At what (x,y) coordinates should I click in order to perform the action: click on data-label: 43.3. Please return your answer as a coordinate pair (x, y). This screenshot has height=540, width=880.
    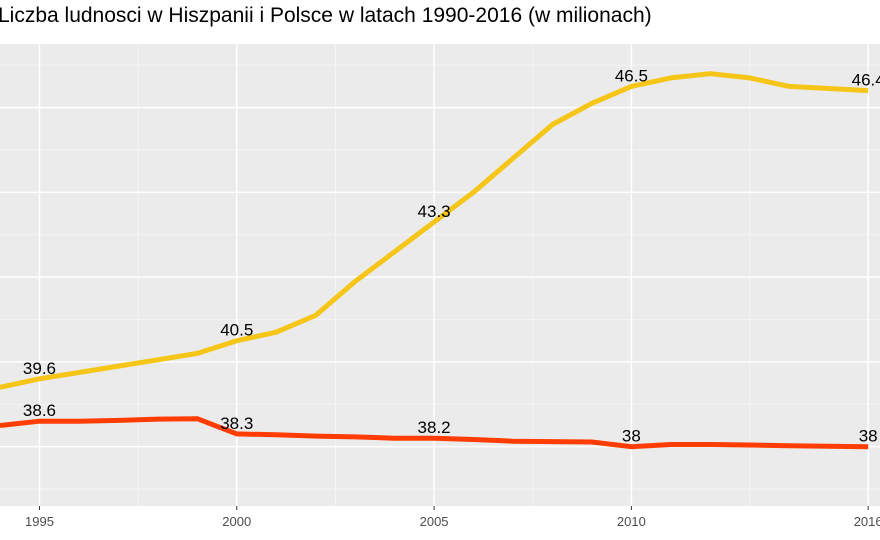
    Looking at the image, I should click on (434, 211).